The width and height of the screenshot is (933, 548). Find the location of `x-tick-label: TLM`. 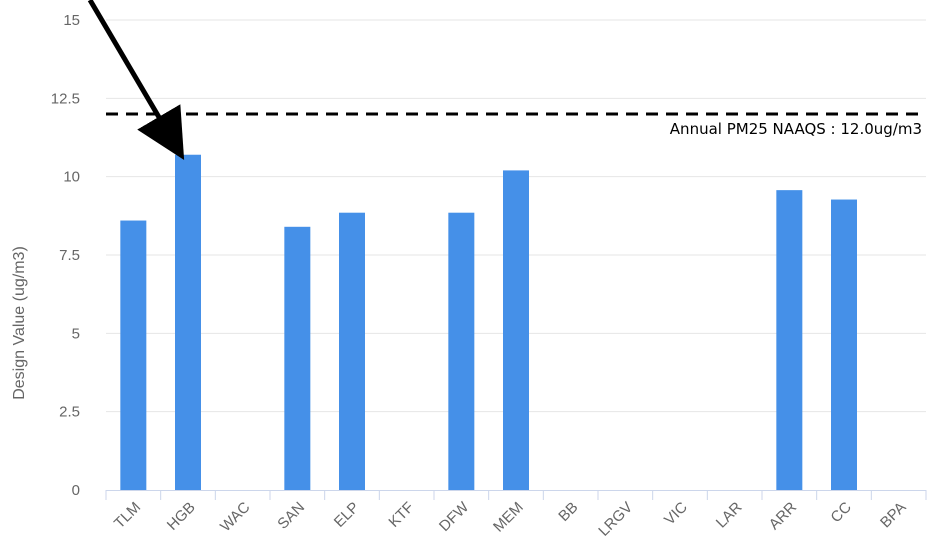

x-tick-label: TLM is located at coordinates (127, 515).